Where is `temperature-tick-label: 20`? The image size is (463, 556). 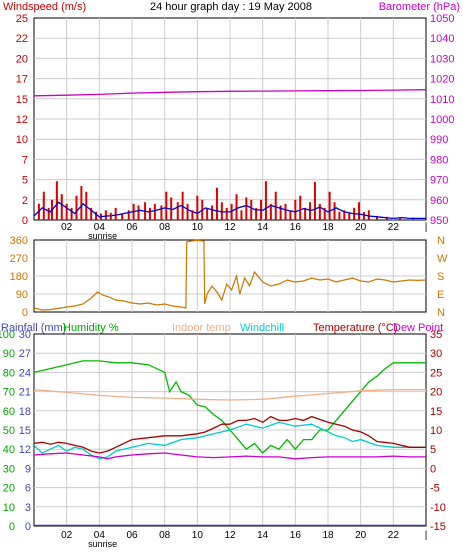 temperature-tick-label: 20 is located at coordinates (436, 393).